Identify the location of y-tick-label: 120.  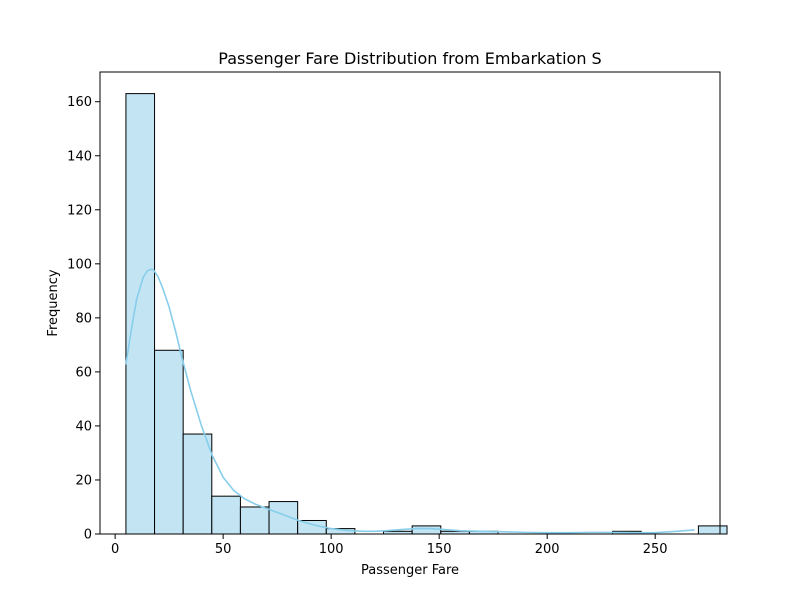
(79, 210).